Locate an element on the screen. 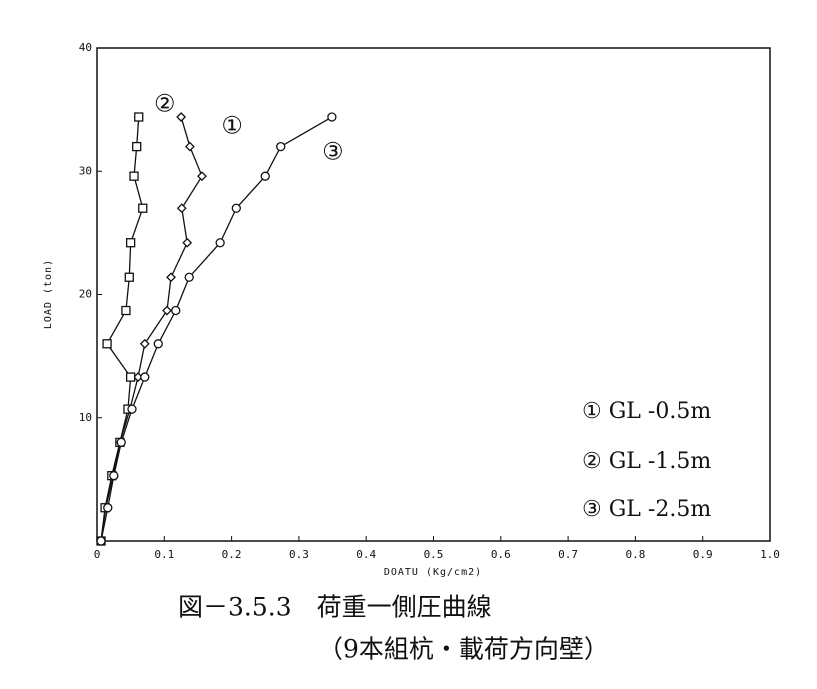  legend-entry: ① GL -0.5m is located at coordinates (646, 411).